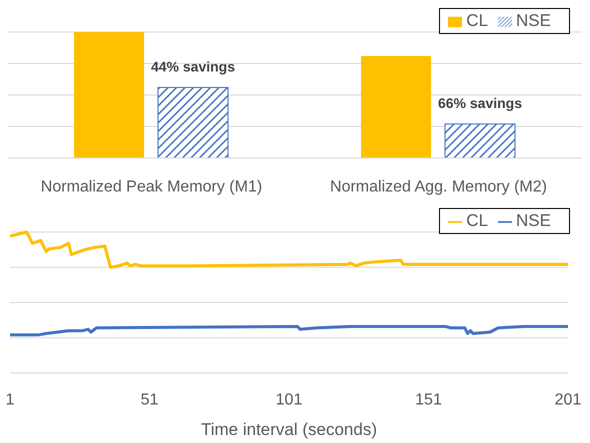  What do you see at coordinates (568, 399) in the screenshot?
I see `x-tick-label: 201` at bounding box center [568, 399].